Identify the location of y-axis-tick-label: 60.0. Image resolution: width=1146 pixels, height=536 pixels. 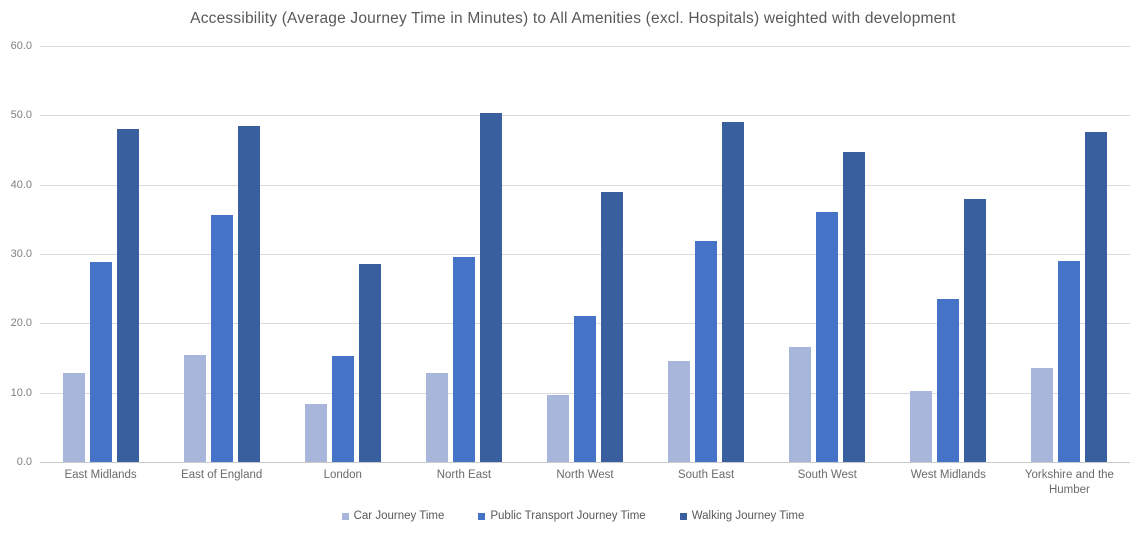
(21, 46).